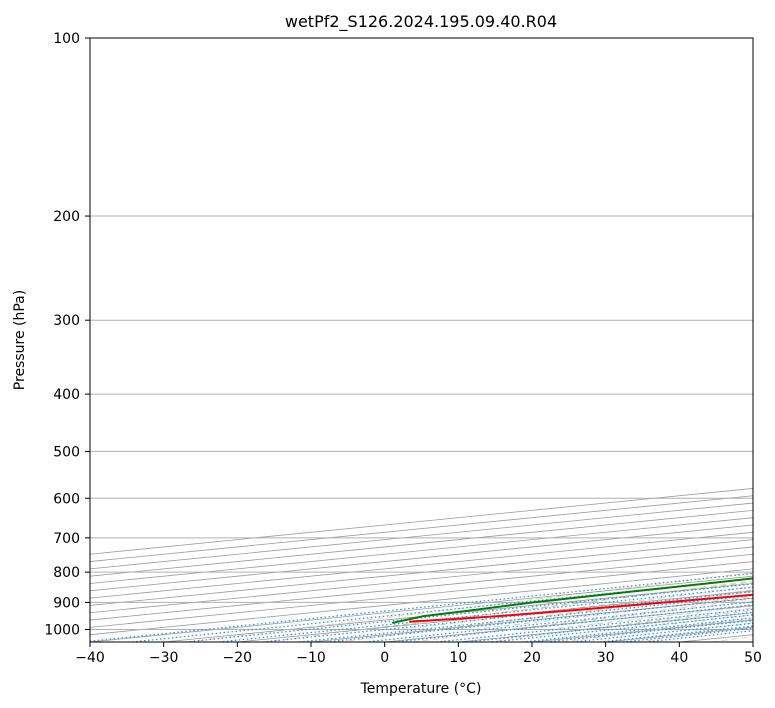 This screenshot has width=775, height=708. I want to click on y-tick-label: 600, so click(66, 499).